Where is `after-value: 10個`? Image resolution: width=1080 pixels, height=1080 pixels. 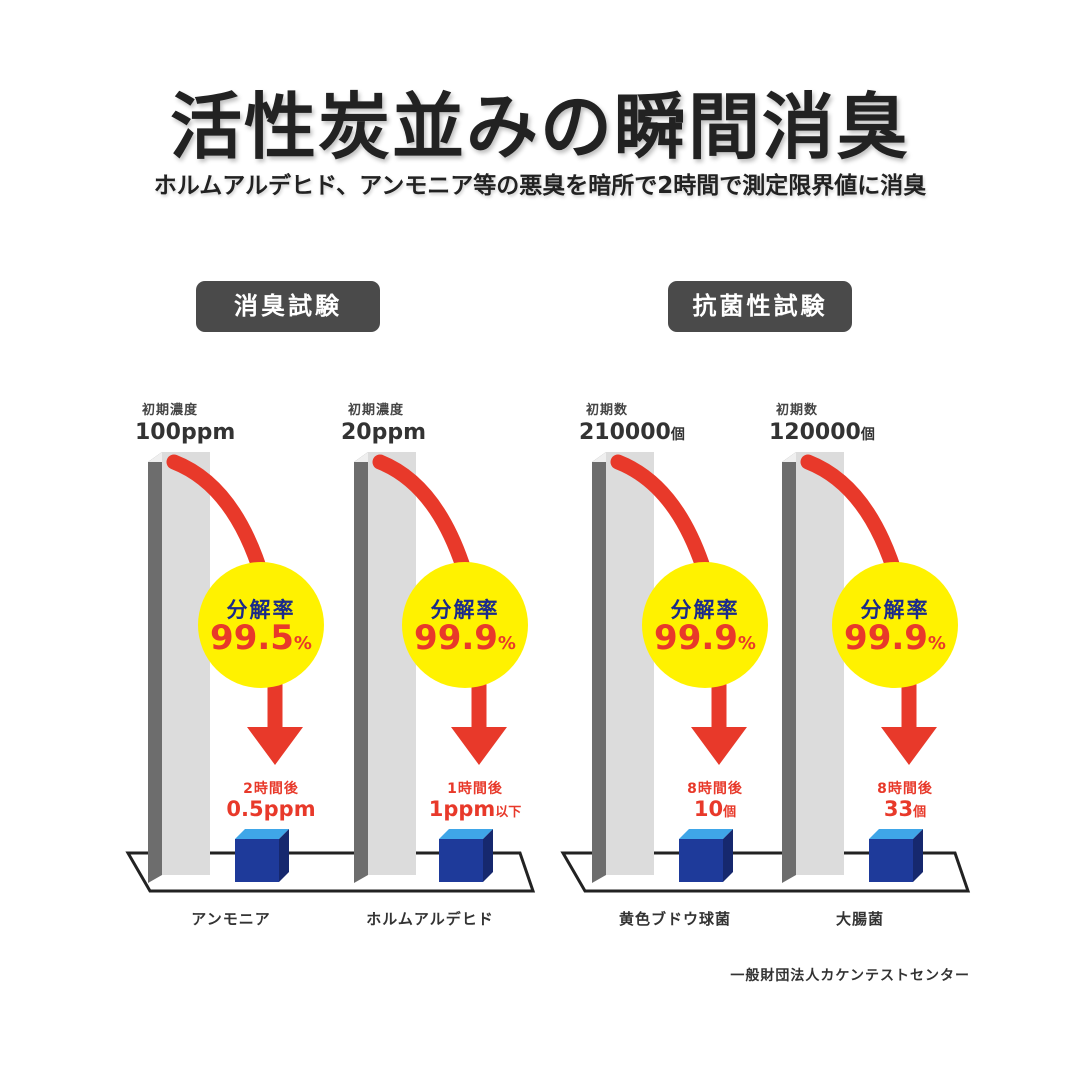 after-value: 10個 is located at coordinates (715, 809).